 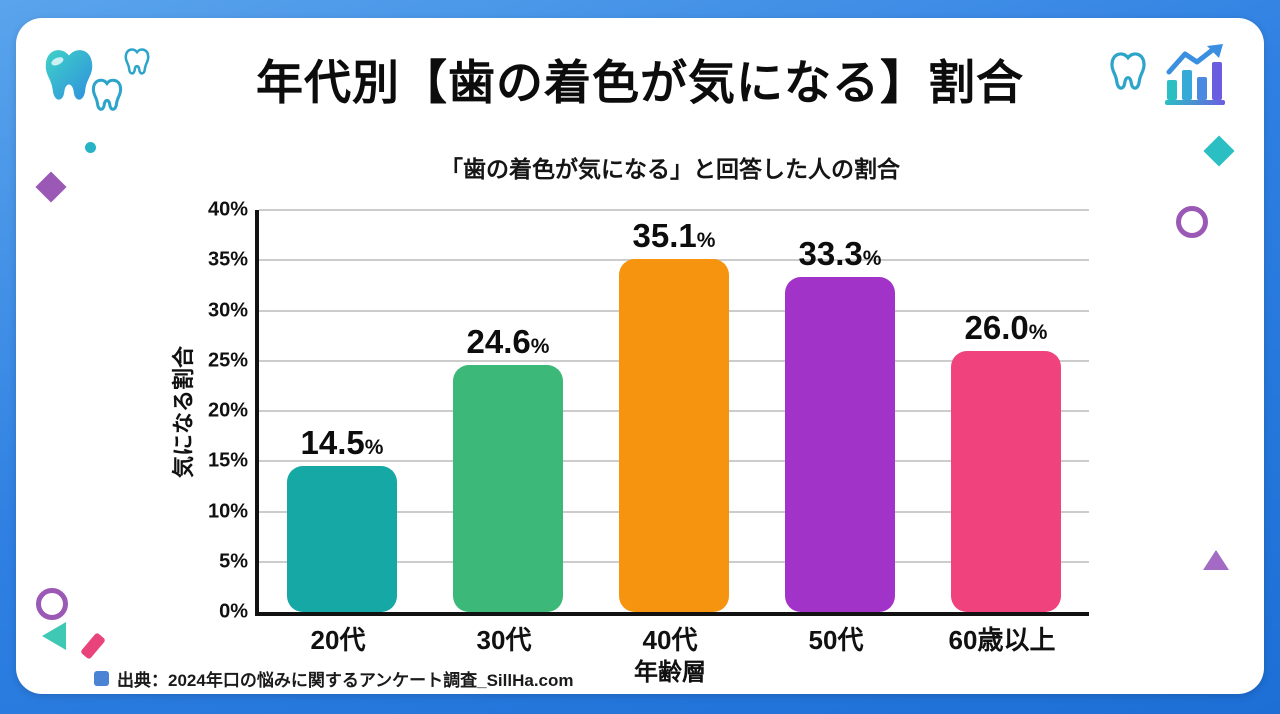 What do you see at coordinates (54, 636) in the screenshot?
I see `teal-triangle-shape` at bounding box center [54, 636].